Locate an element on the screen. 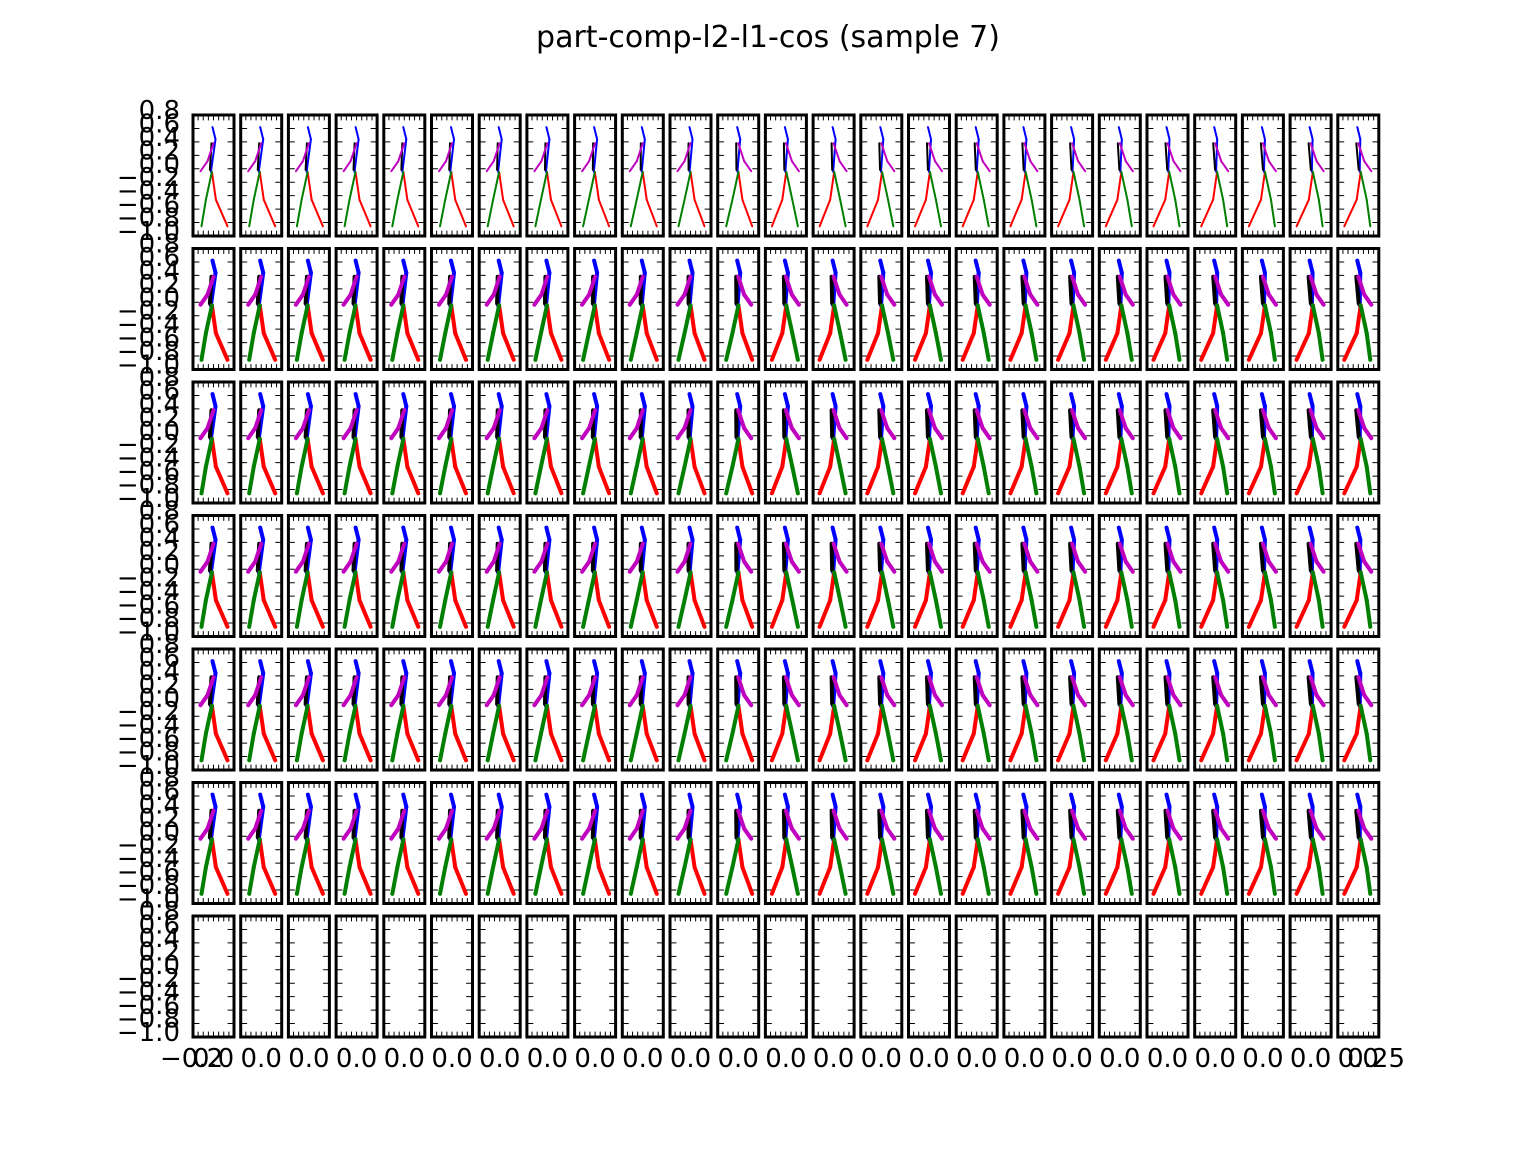 The height and width of the screenshot is (1152, 1536). y-tick-label: 0.8 is located at coordinates (159, 245).